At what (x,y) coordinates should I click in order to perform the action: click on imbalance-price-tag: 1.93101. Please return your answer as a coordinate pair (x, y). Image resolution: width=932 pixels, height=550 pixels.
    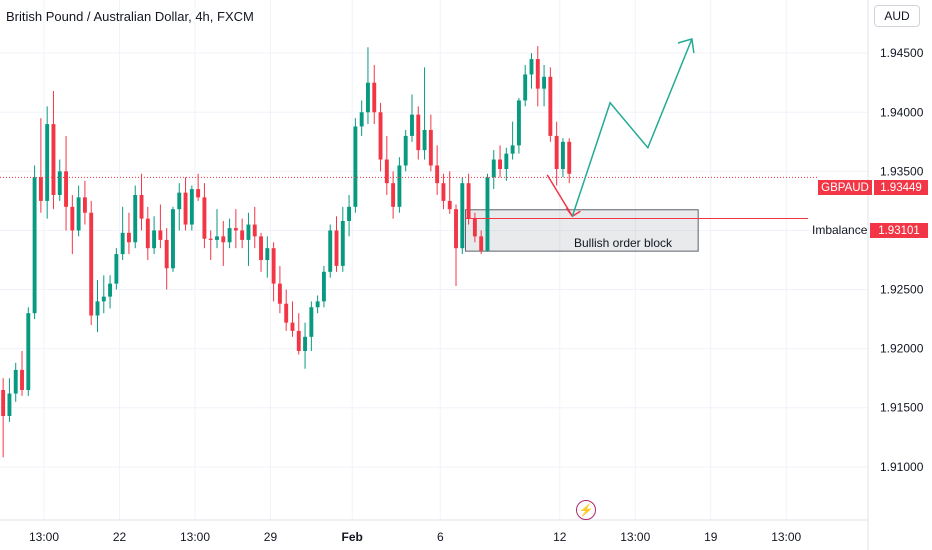
    Looking at the image, I should click on (899, 230).